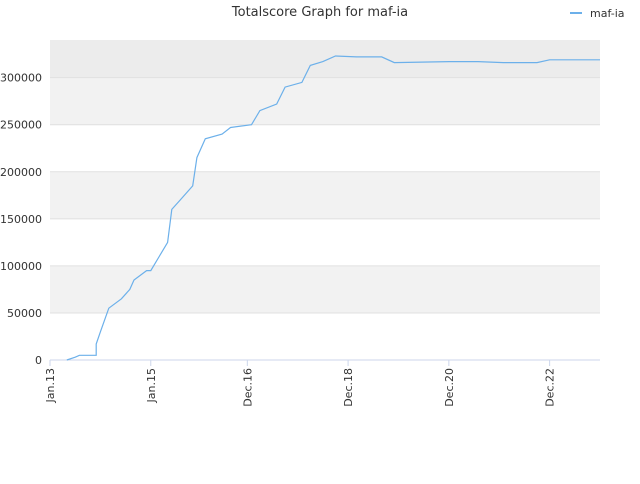  What do you see at coordinates (319, 12) in the screenshot?
I see `chart-title: Totalscore Graph for maf-ia` at bounding box center [319, 12].